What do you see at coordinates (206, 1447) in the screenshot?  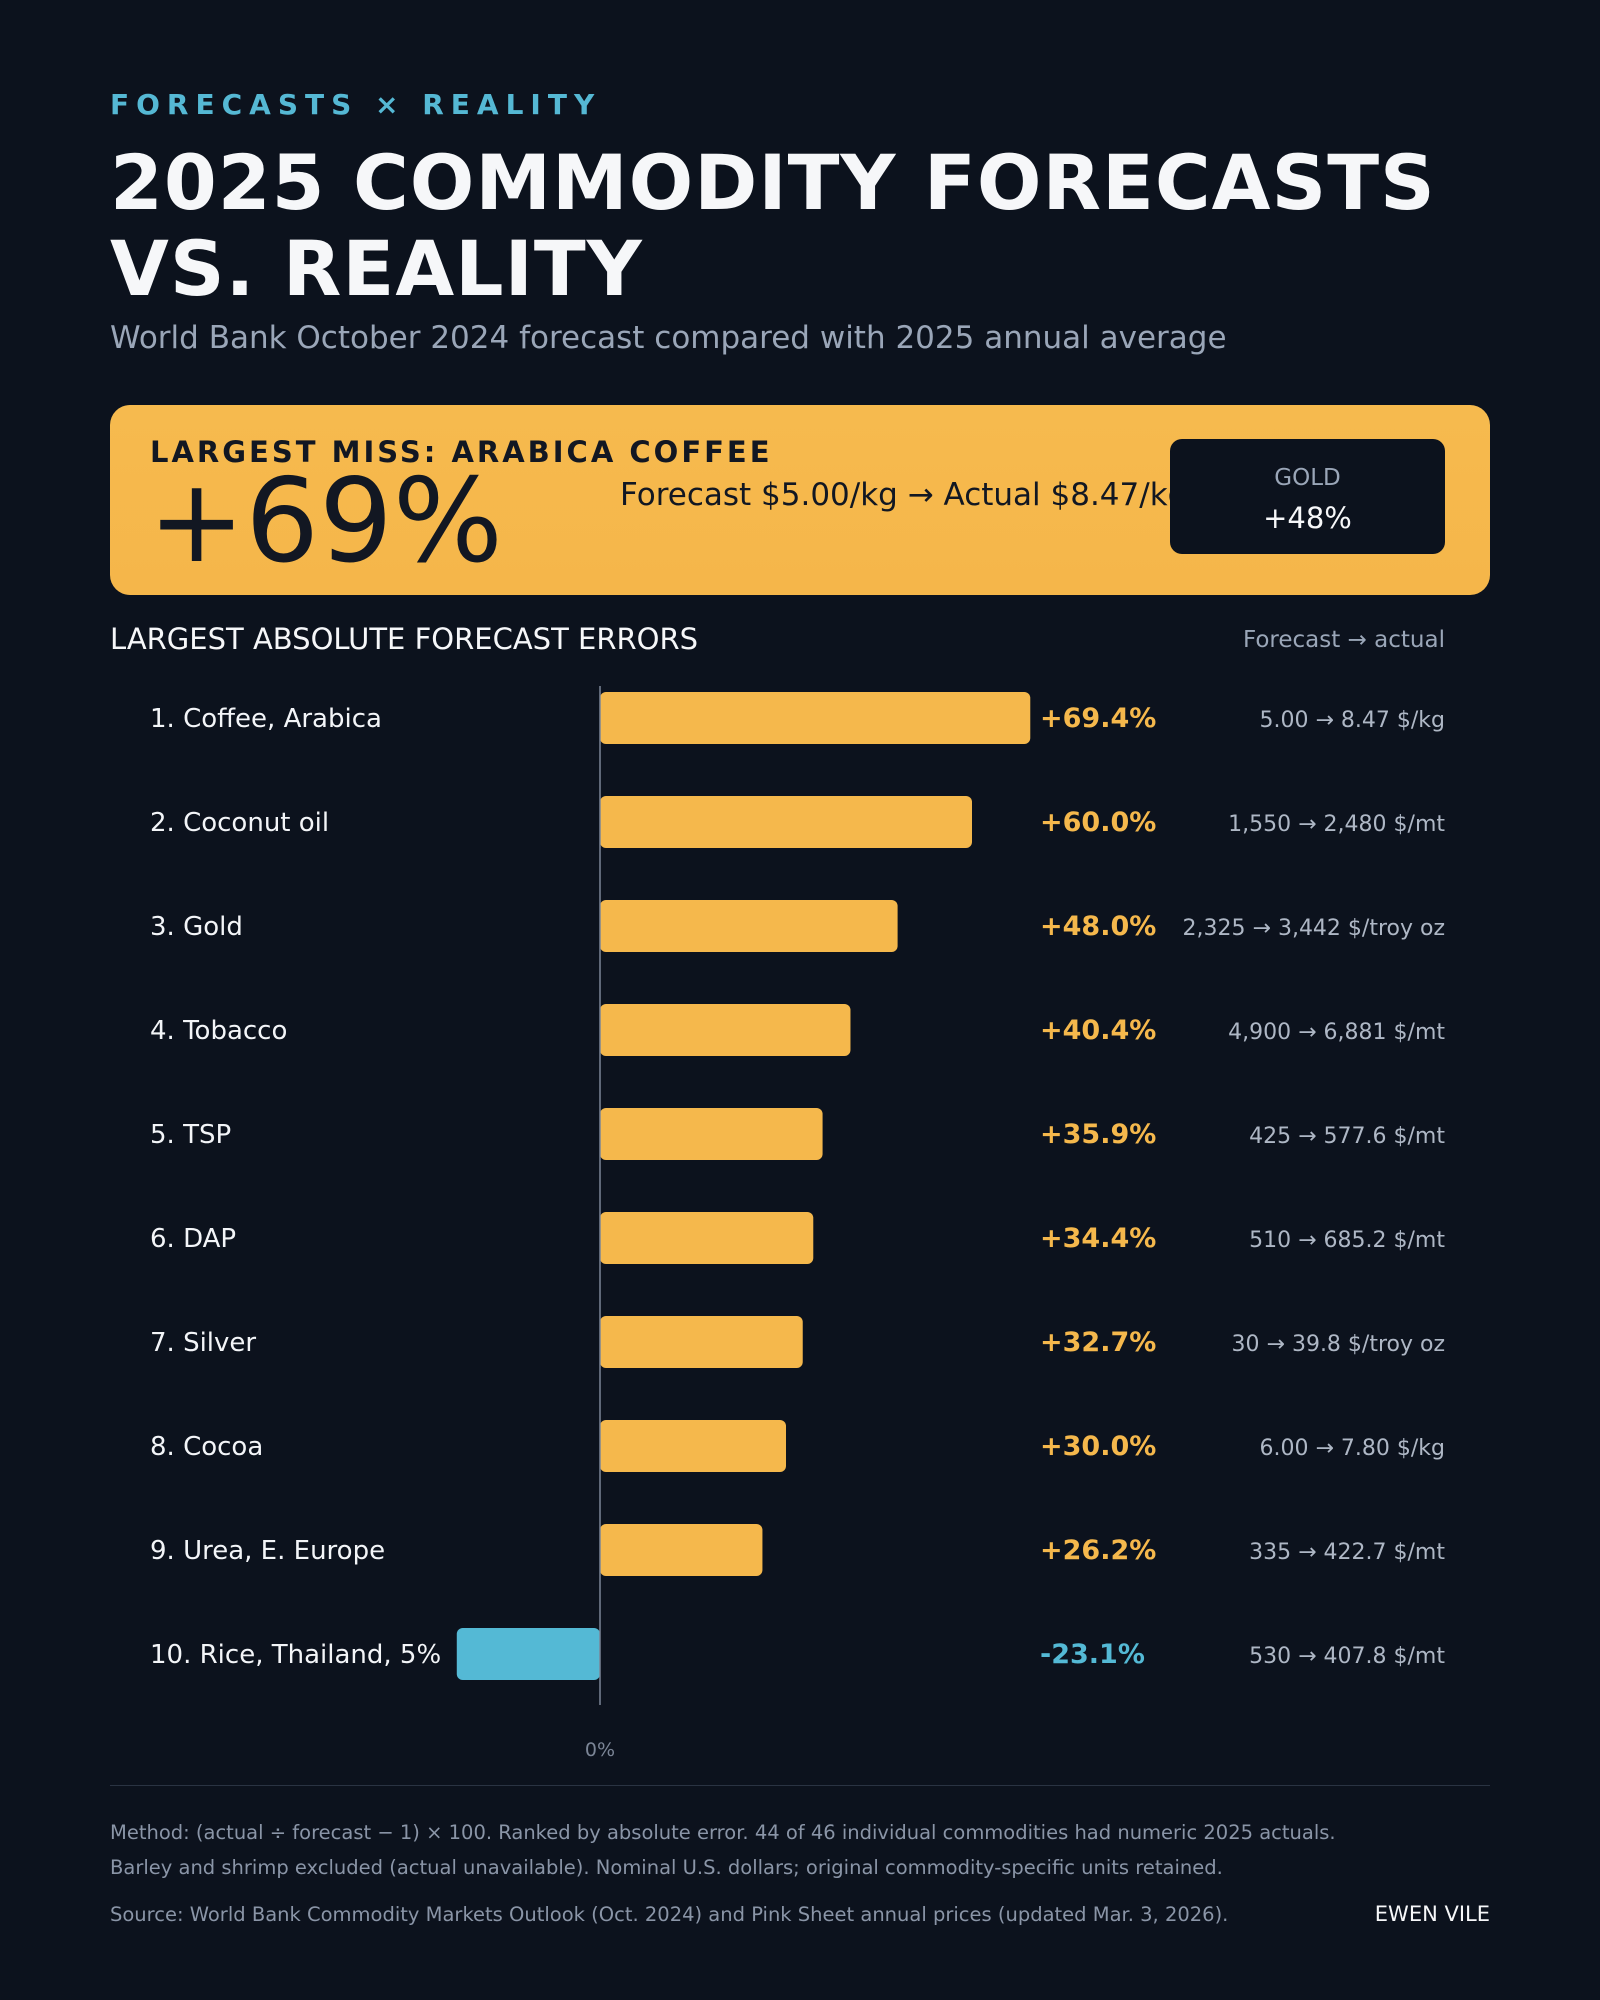 I see `category-label: 8. Cocoa` at bounding box center [206, 1447].